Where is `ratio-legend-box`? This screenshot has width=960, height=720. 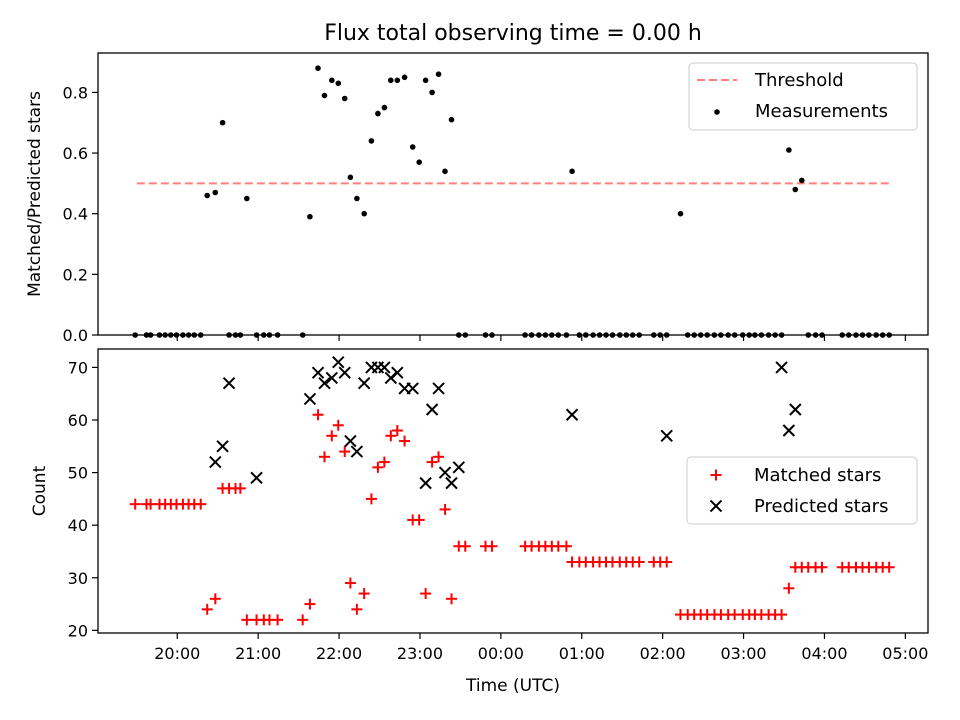
ratio-legend-box is located at coordinates (803, 96).